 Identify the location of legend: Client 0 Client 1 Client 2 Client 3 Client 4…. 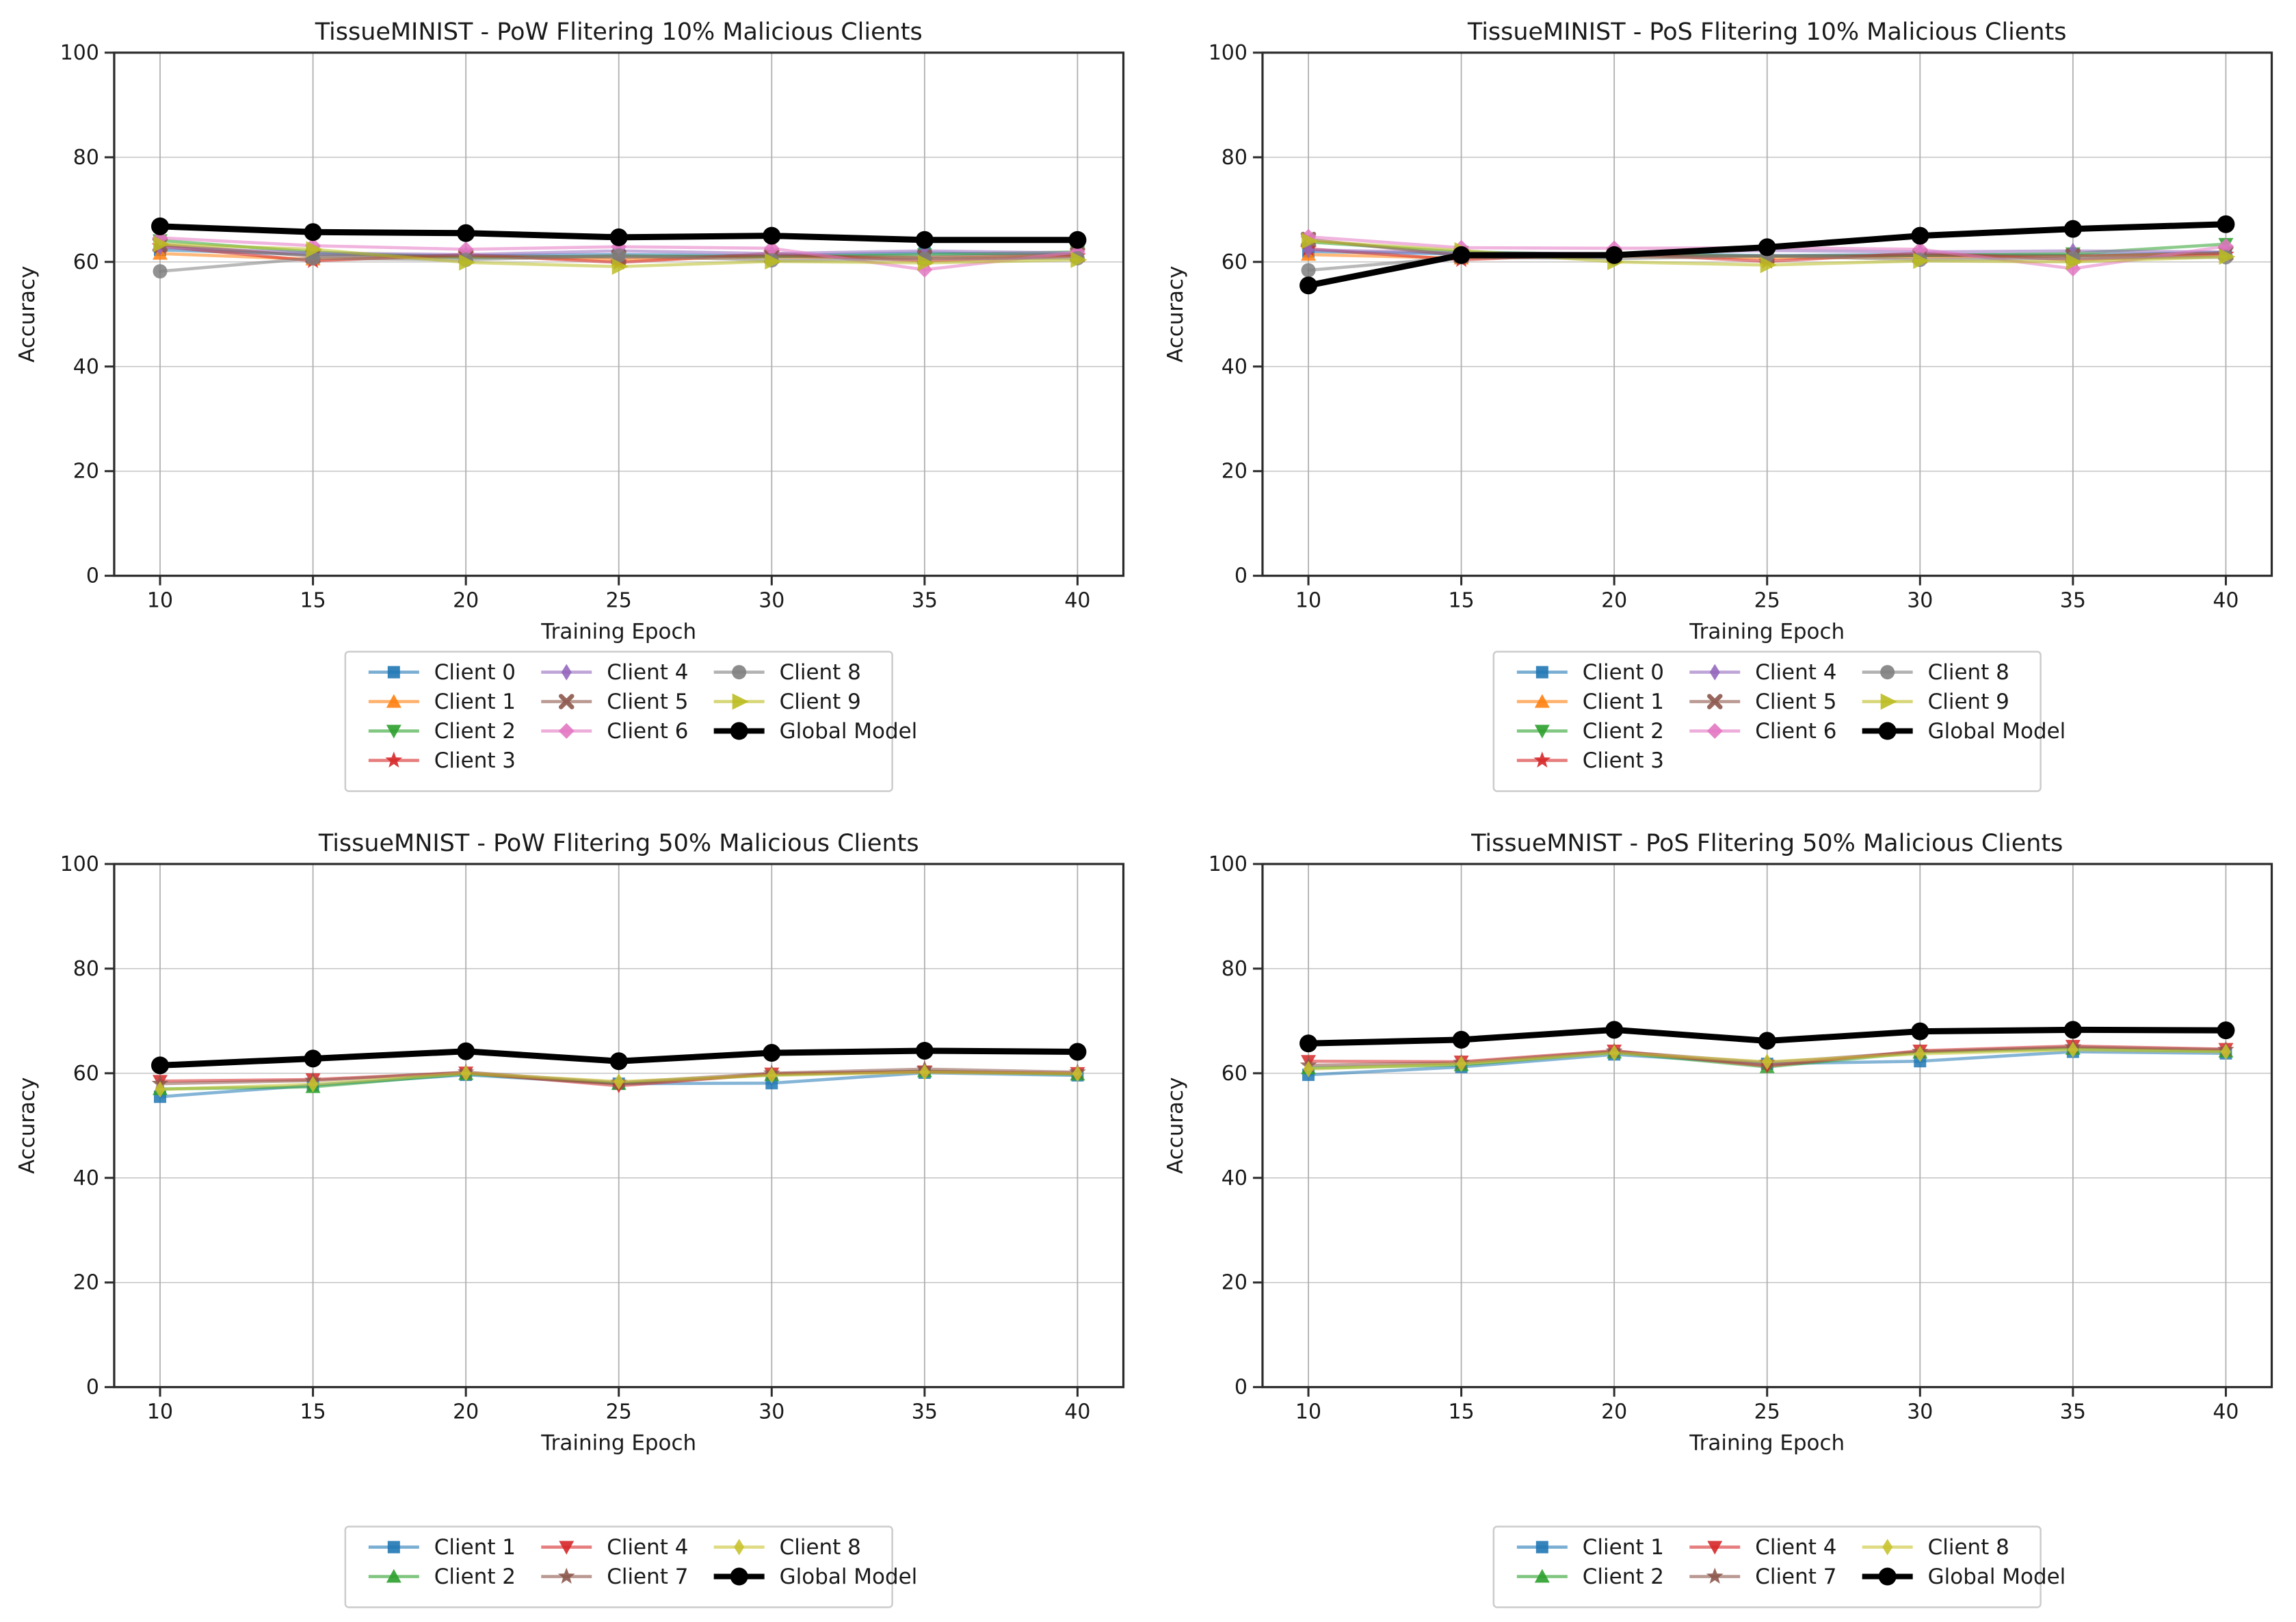
(630, 721).